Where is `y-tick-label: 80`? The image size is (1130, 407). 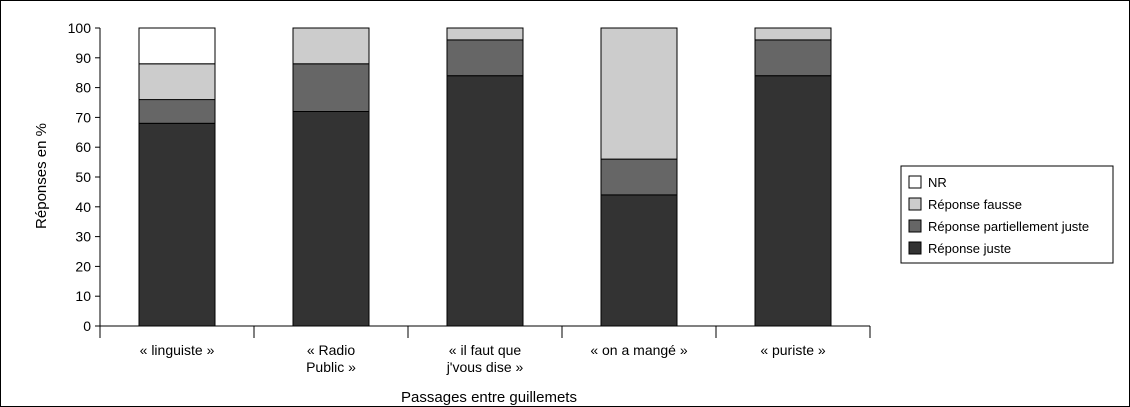
y-tick-label: 80 is located at coordinates (83, 88).